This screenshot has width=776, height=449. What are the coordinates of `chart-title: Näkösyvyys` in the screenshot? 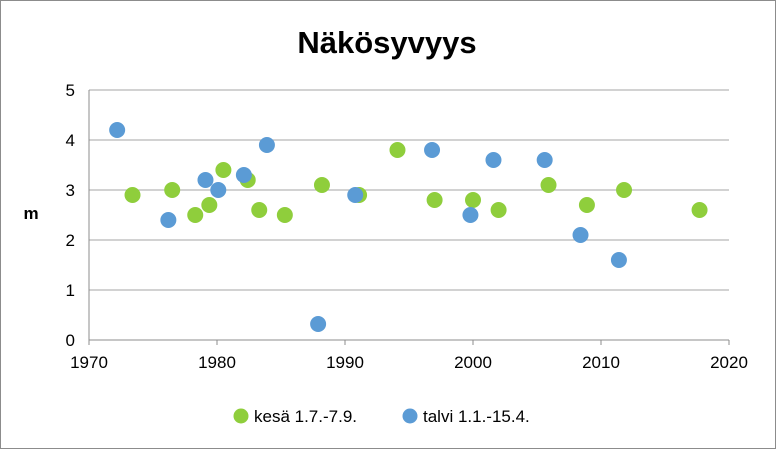 It's located at (386, 42).